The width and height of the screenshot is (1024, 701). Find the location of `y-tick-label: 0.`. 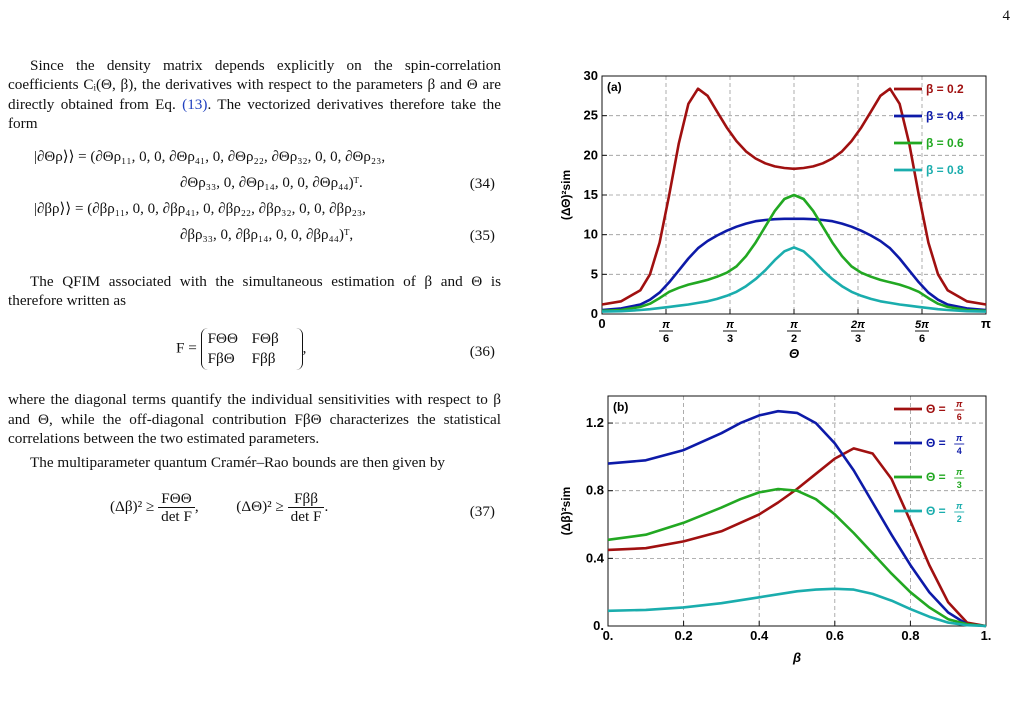

y-tick-label: 0. is located at coordinates (598, 625).